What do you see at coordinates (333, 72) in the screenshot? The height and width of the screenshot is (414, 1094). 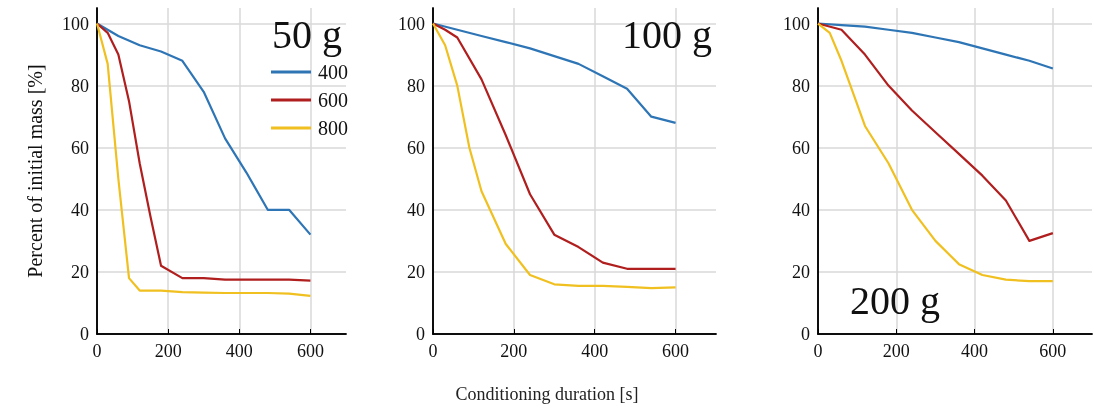 I see `legend-label: 400` at bounding box center [333, 72].